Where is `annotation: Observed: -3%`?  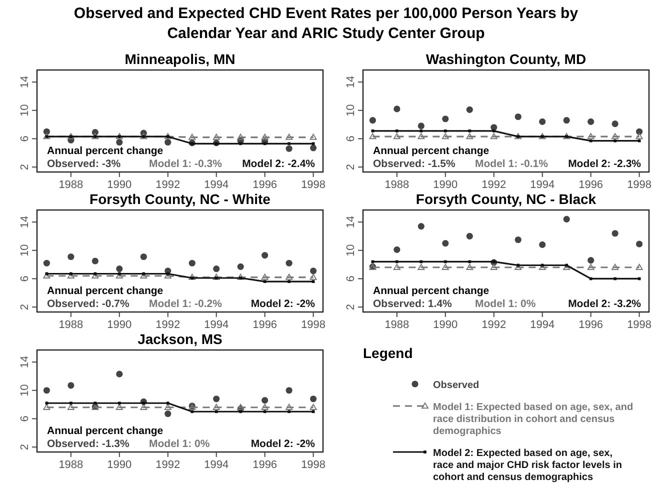
annotation: Observed: -3% is located at coordinates (84, 164).